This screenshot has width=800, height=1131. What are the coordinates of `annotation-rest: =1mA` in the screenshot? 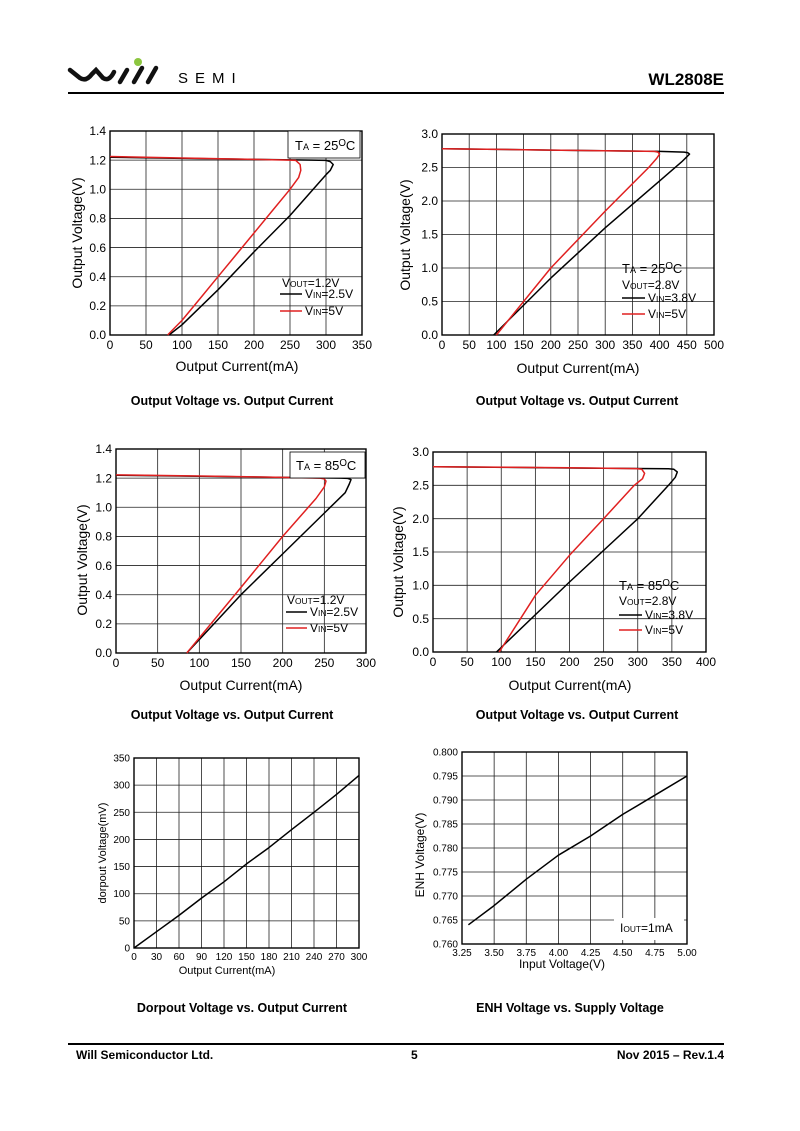 It's located at (657, 928).